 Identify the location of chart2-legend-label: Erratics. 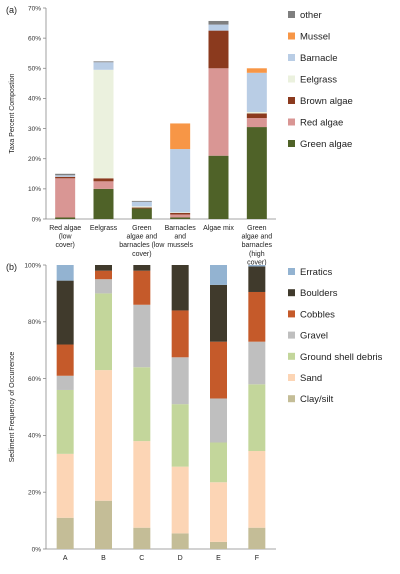
(316, 272).